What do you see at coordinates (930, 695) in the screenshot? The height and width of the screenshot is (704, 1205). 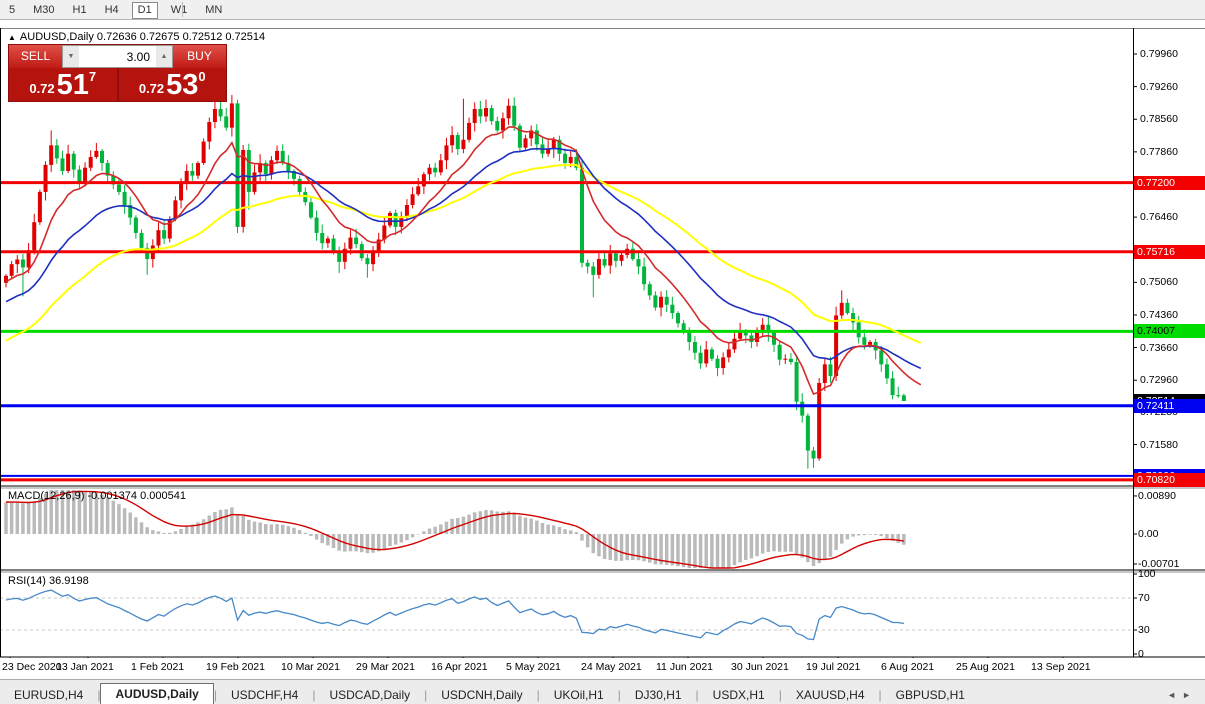 I see `chart-tab-gbpusd: GBPUSD,H1` at bounding box center [930, 695].